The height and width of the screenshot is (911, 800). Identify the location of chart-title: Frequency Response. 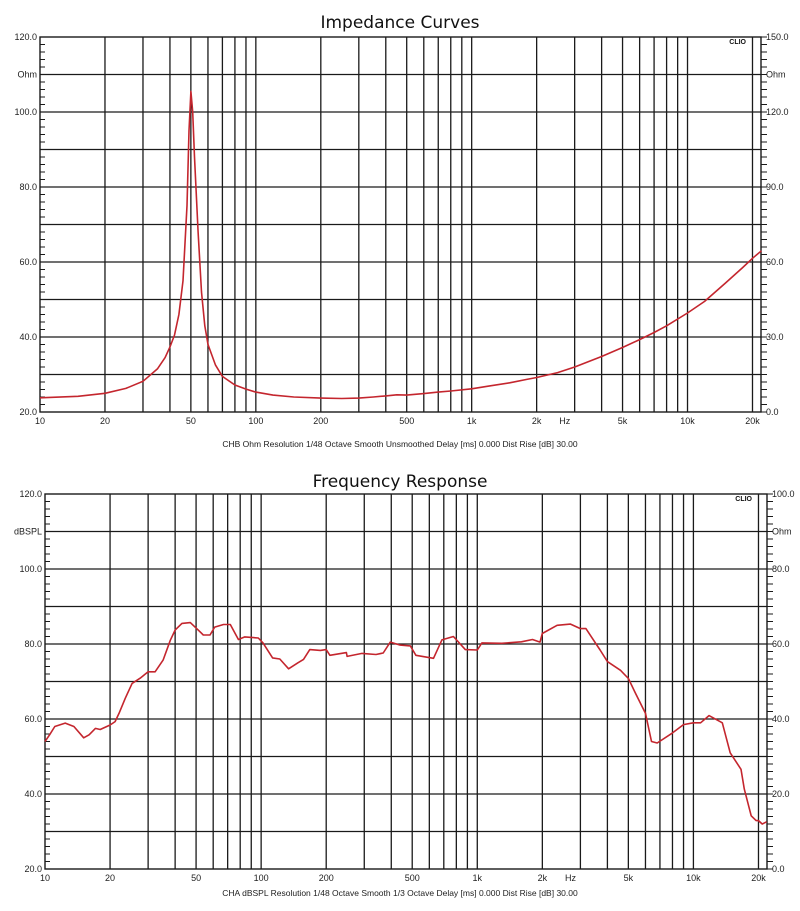
(400, 482).